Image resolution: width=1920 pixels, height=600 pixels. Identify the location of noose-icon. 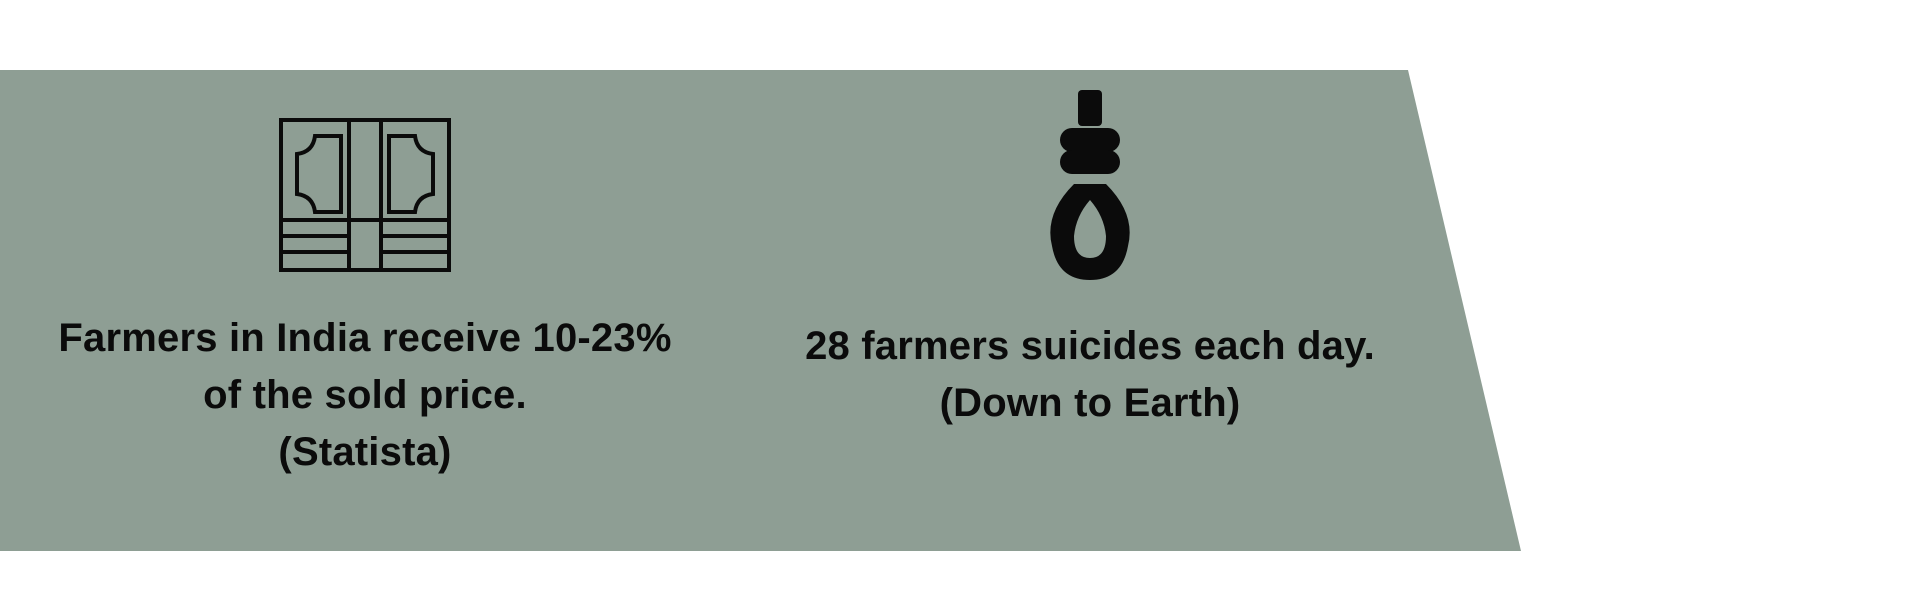
(1090, 186).